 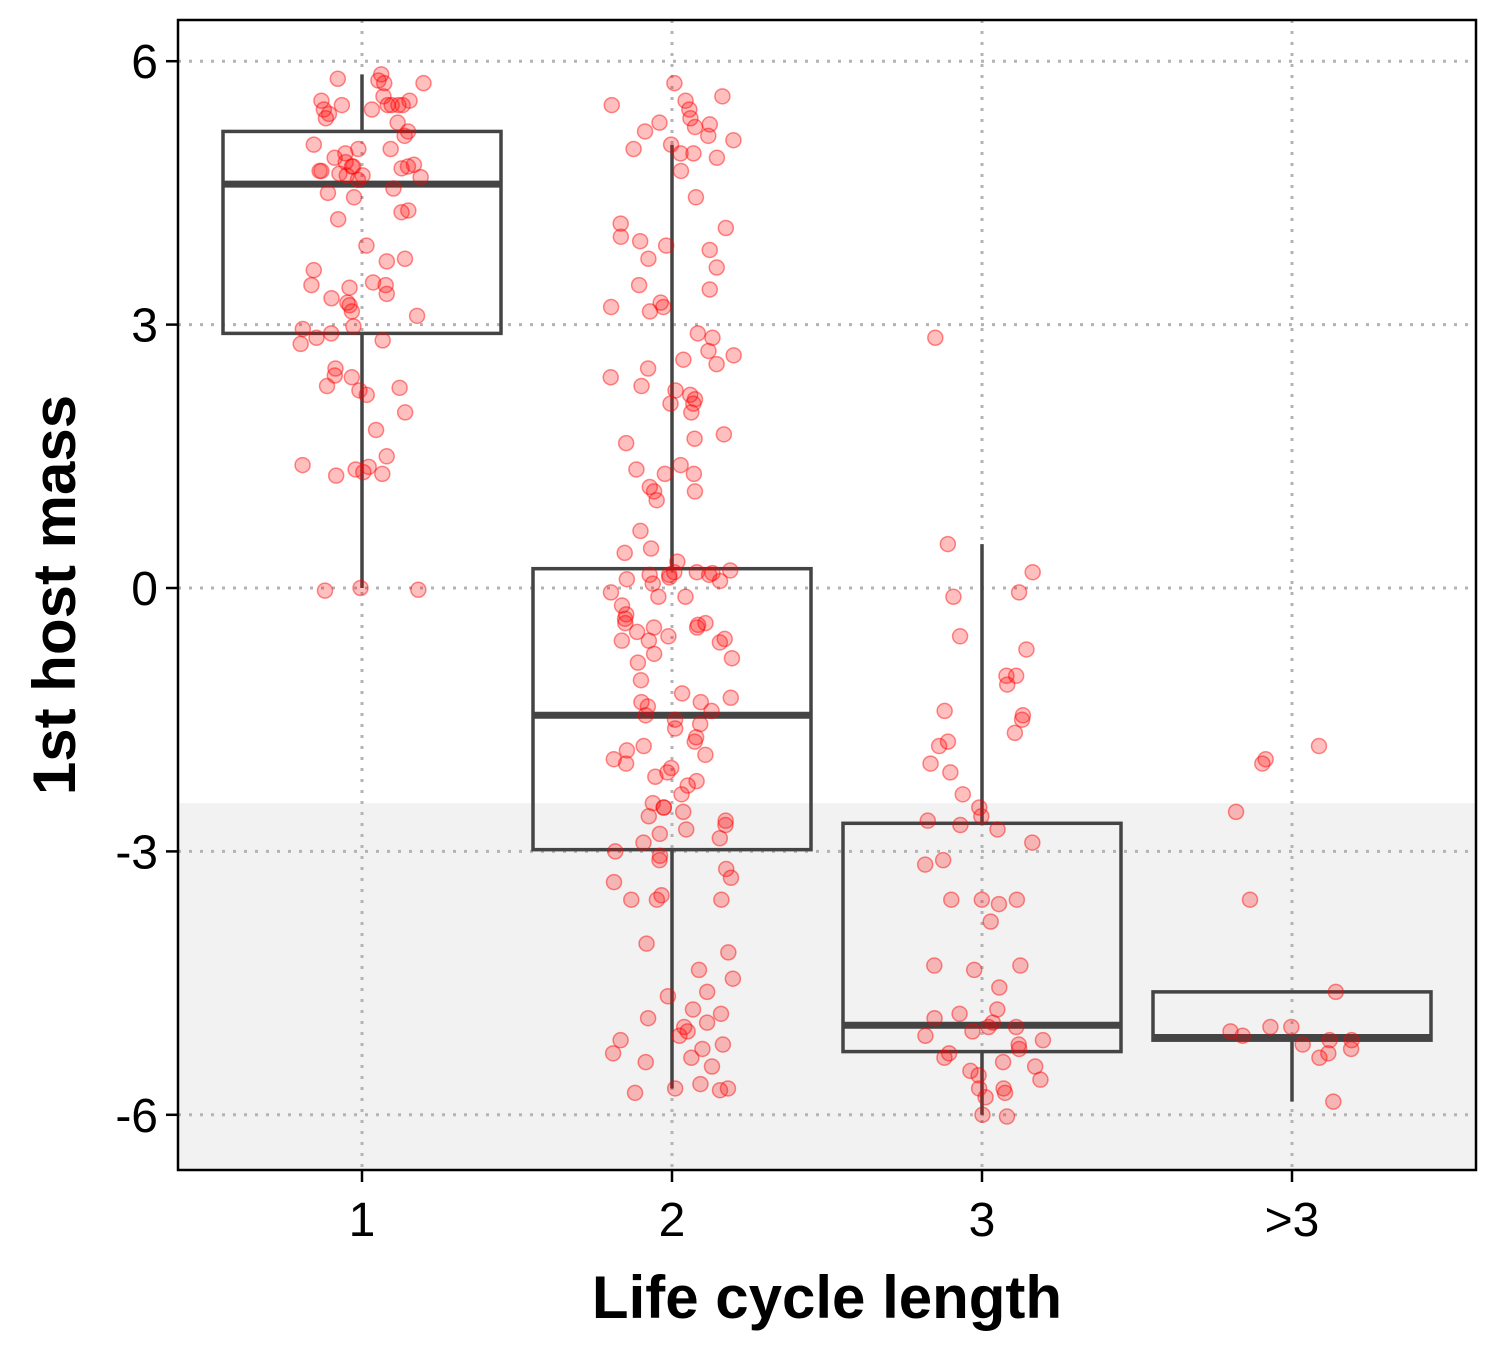 I want to click on x-tick-label: 3, so click(x=982, y=1220).